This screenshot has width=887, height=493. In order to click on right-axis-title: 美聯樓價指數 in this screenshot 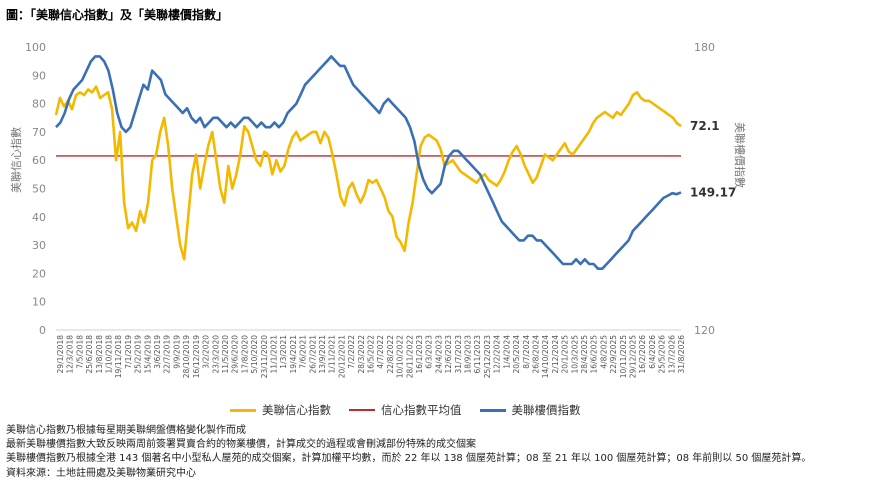, I will do `click(740, 155)`.